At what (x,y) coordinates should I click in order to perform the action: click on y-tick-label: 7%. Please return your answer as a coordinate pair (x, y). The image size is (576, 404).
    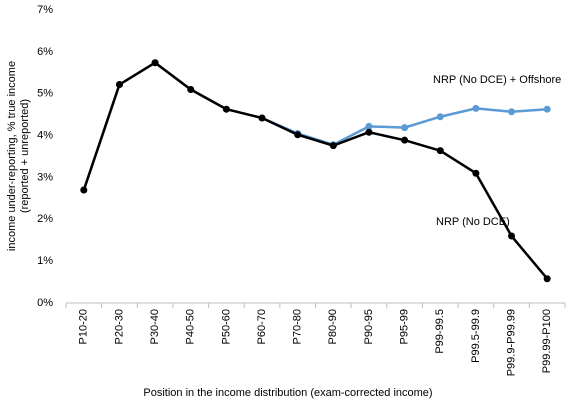
    Looking at the image, I should click on (45, 10).